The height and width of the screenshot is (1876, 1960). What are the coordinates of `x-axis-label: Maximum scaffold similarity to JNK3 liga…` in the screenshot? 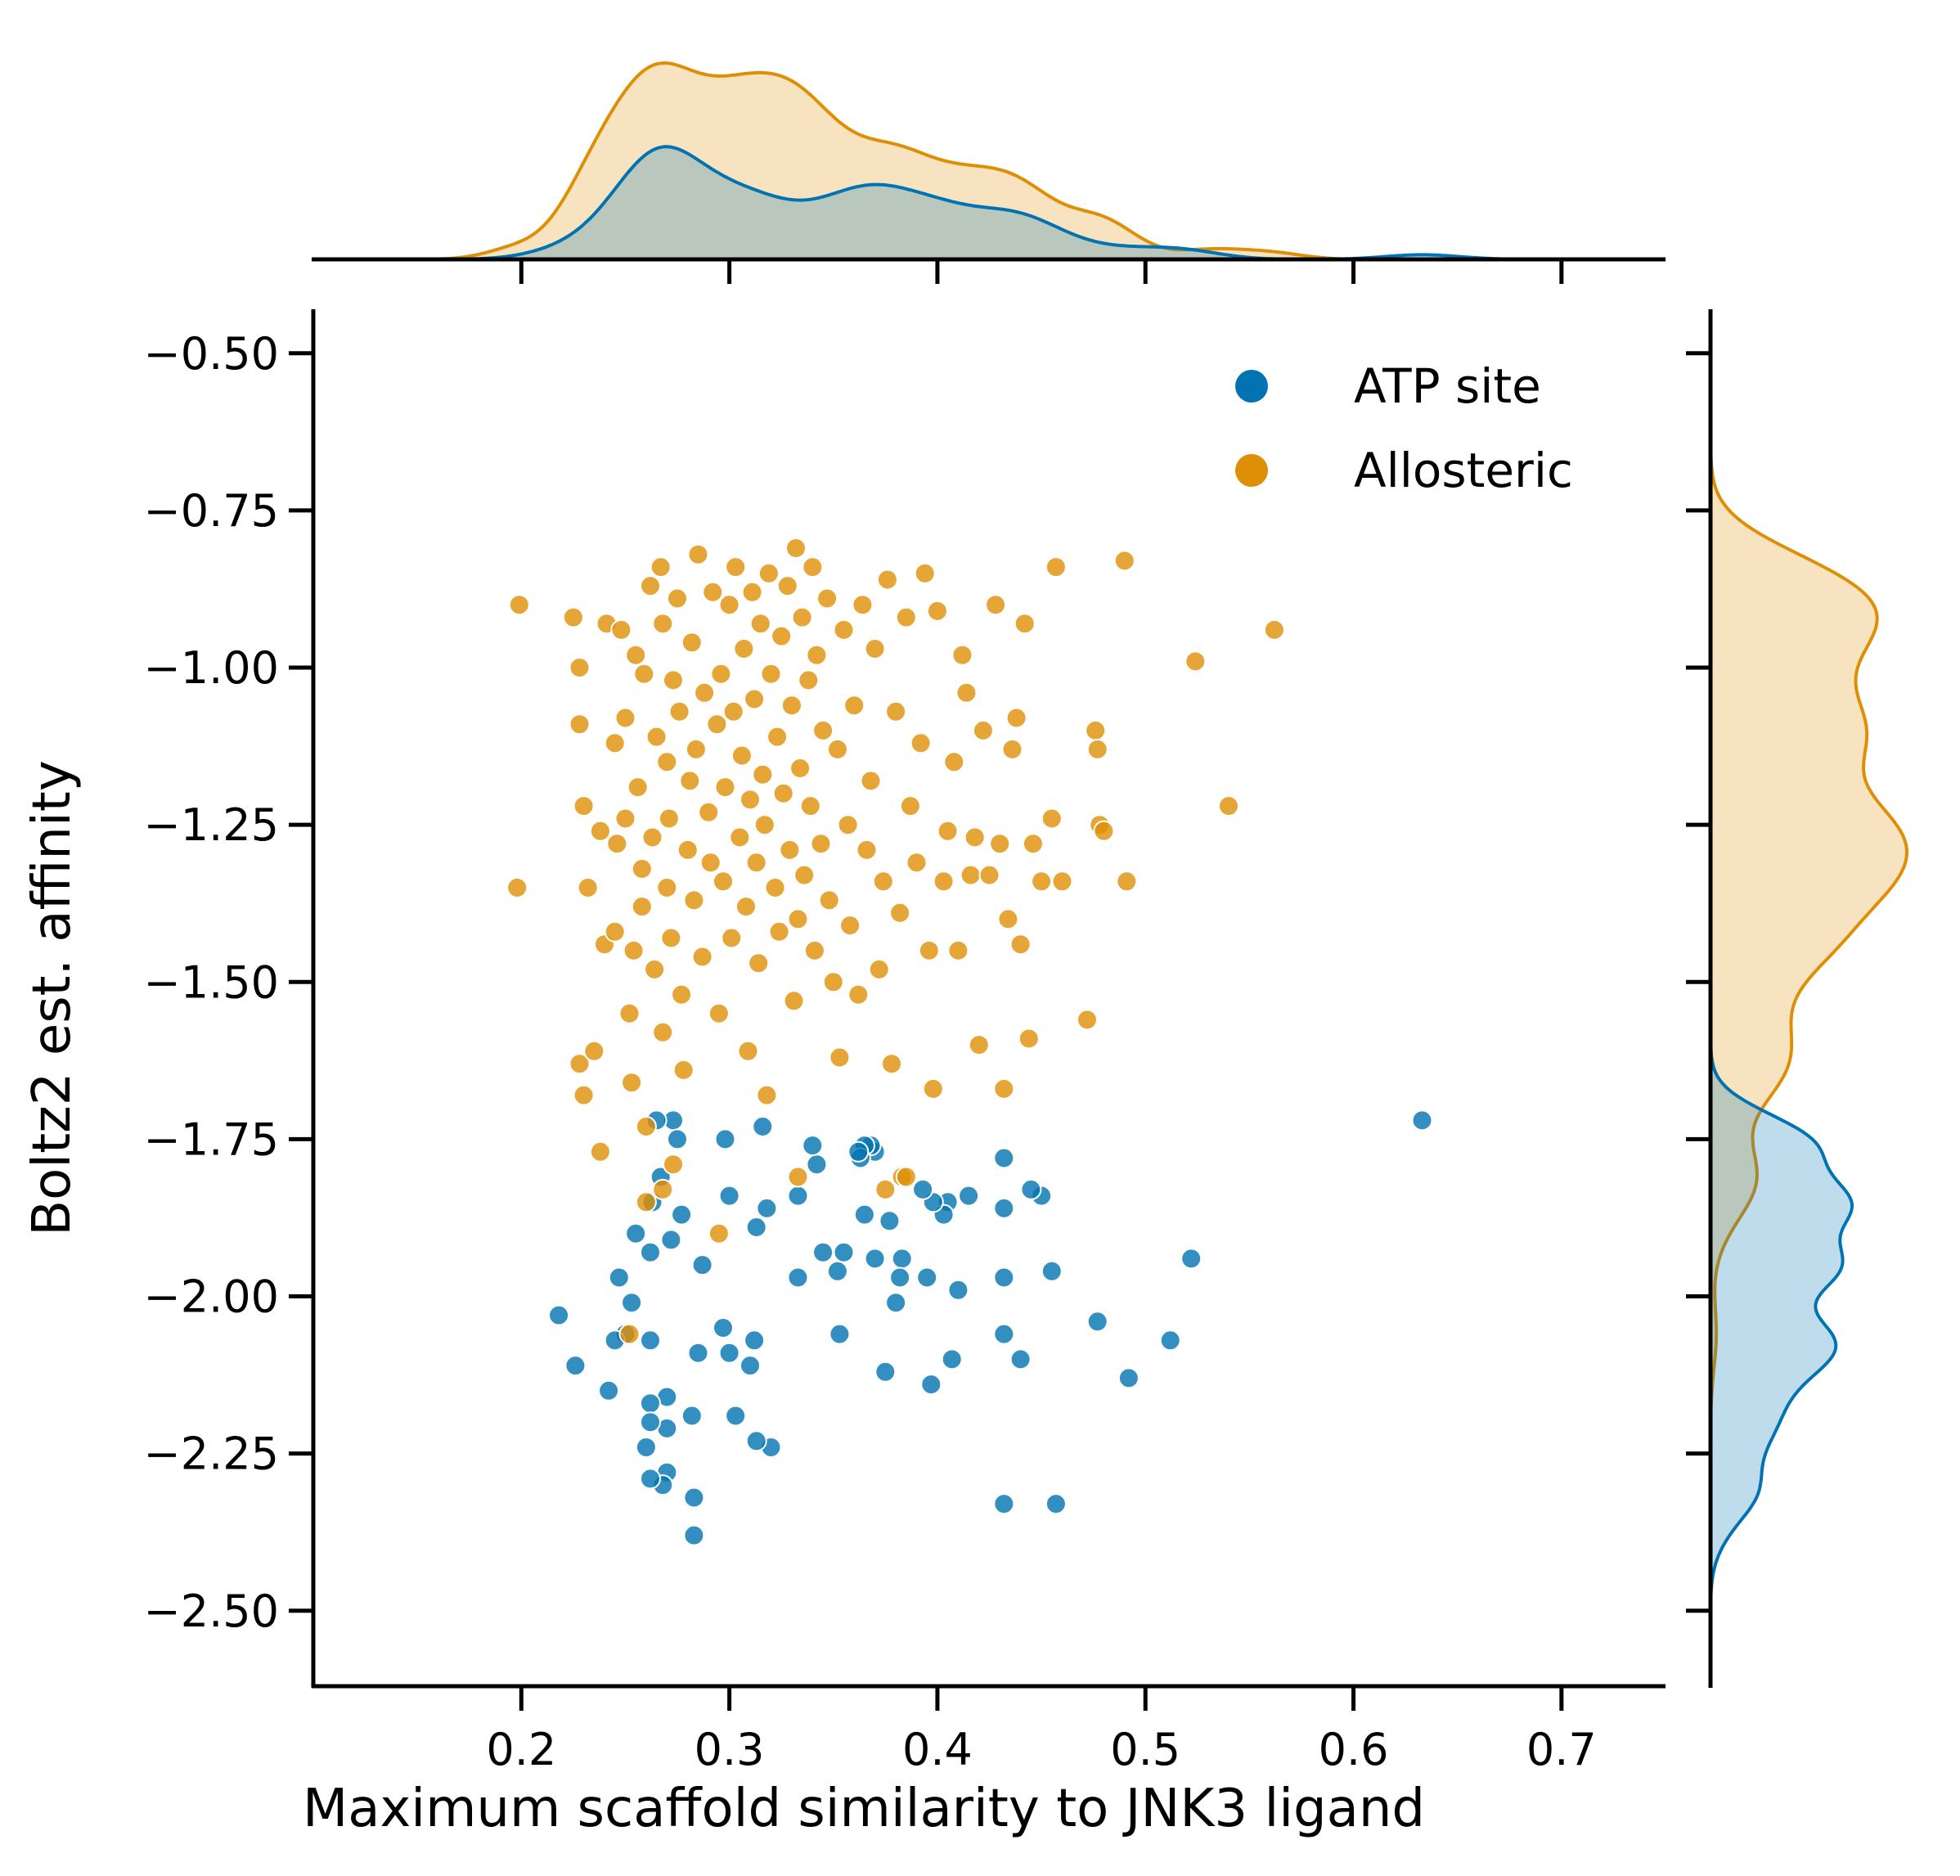 It's located at (864, 1809).